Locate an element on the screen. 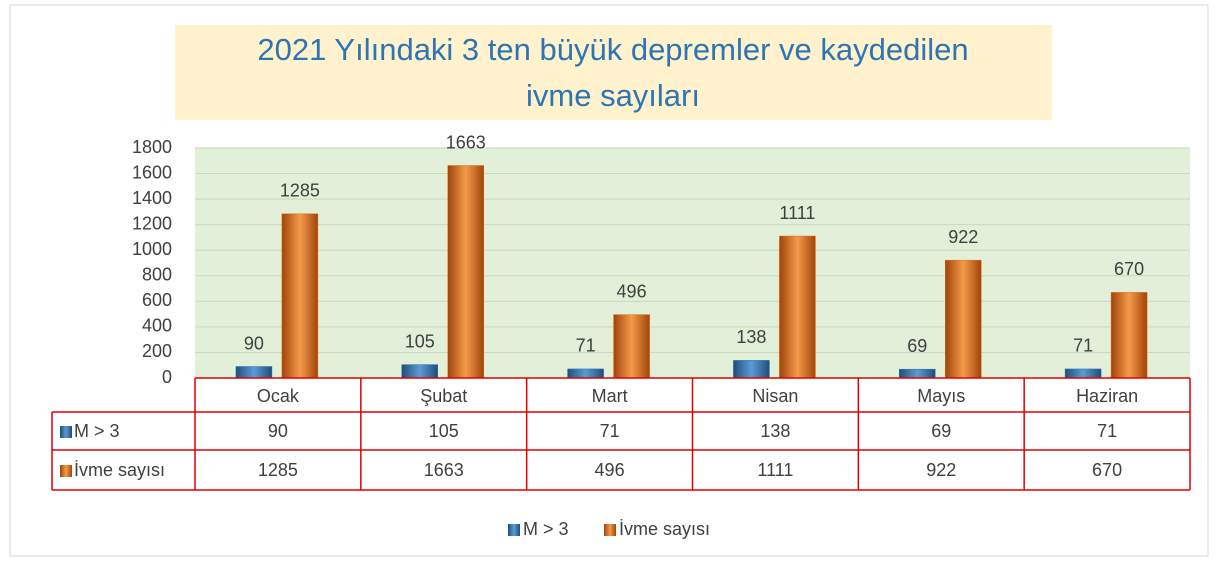 Image resolution: width=1219 pixels, height=562 pixels. x-tick-label: Mart is located at coordinates (610, 396).